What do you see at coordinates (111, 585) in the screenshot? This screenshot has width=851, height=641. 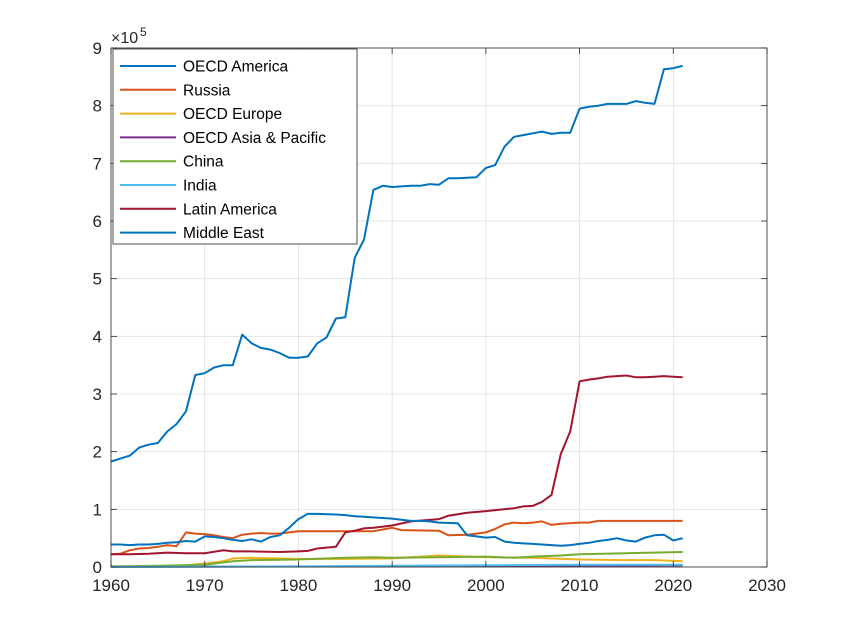 I see `x-tick-label: 1960` at bounding box center [111, 585].